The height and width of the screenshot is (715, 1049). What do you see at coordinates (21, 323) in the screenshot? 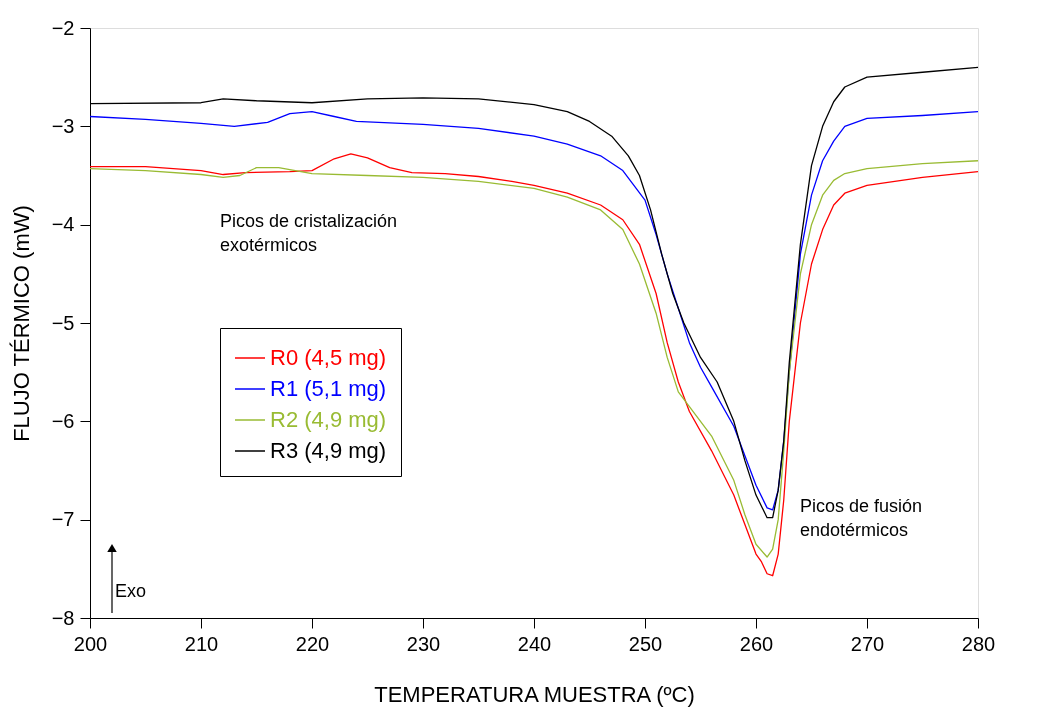
I see `y-axis-title: FLUJO TÉRMICO (mW)` at bounding box center [21, 323].